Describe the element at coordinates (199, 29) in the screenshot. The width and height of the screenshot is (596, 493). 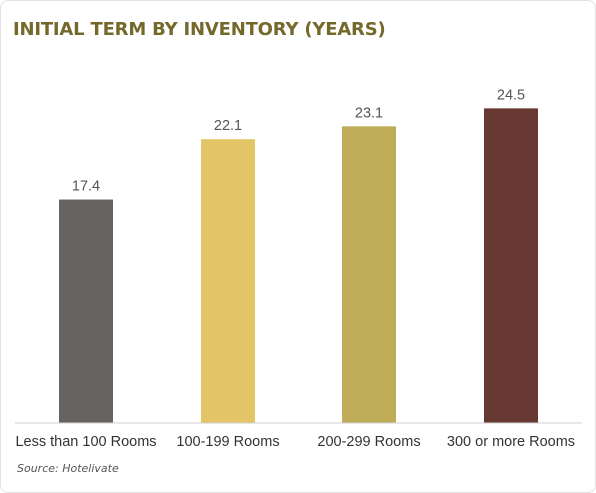
I see `chart-title: INITIAL TERM BY INVENTORY (YEARS)` at that location.